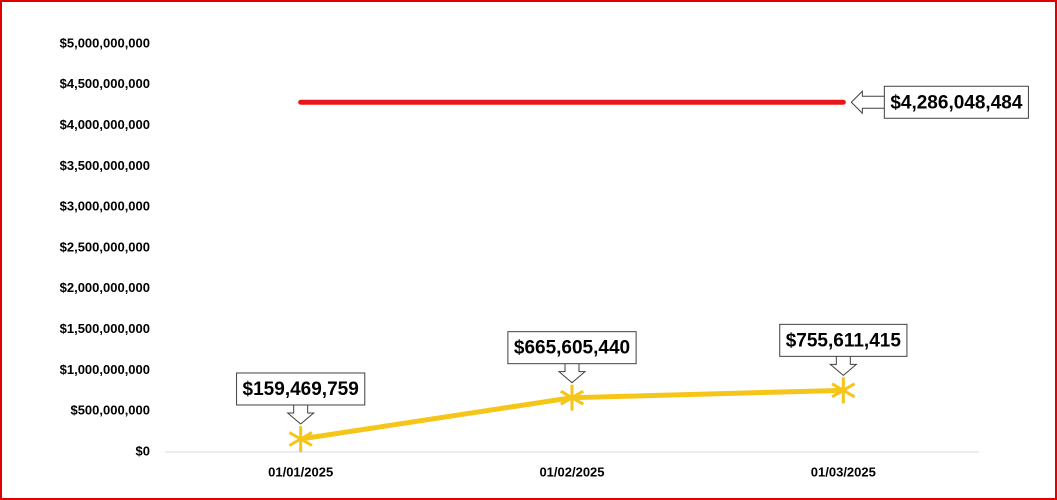 The width and height of the screenshot is (1057, 500). I want to click on y-tick-label: $500,000,000, so click(110, 410).